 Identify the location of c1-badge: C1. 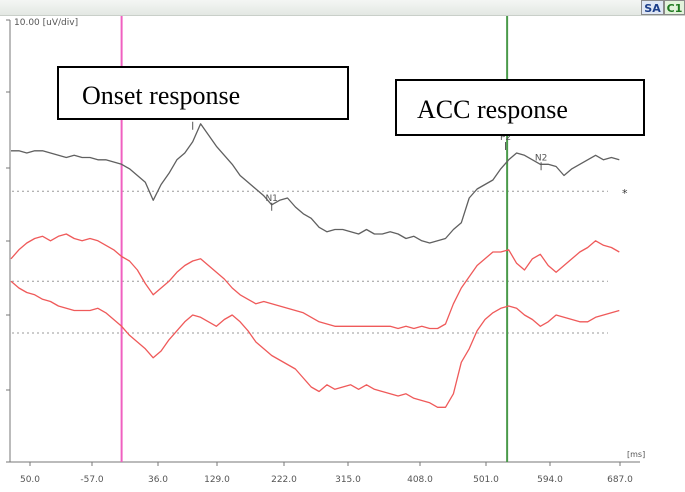
(674, 7).